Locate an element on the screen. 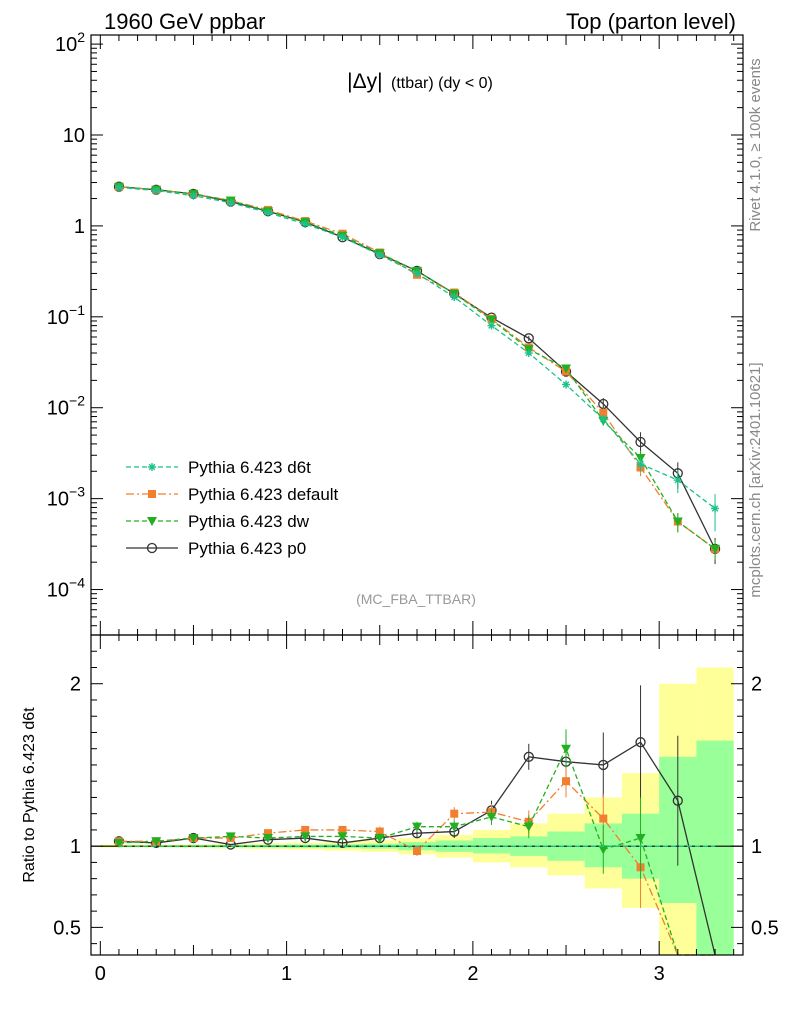 This screenshot has height=1024, width=786. header-right: Top (parton level) is located at coordinates (651, 21).